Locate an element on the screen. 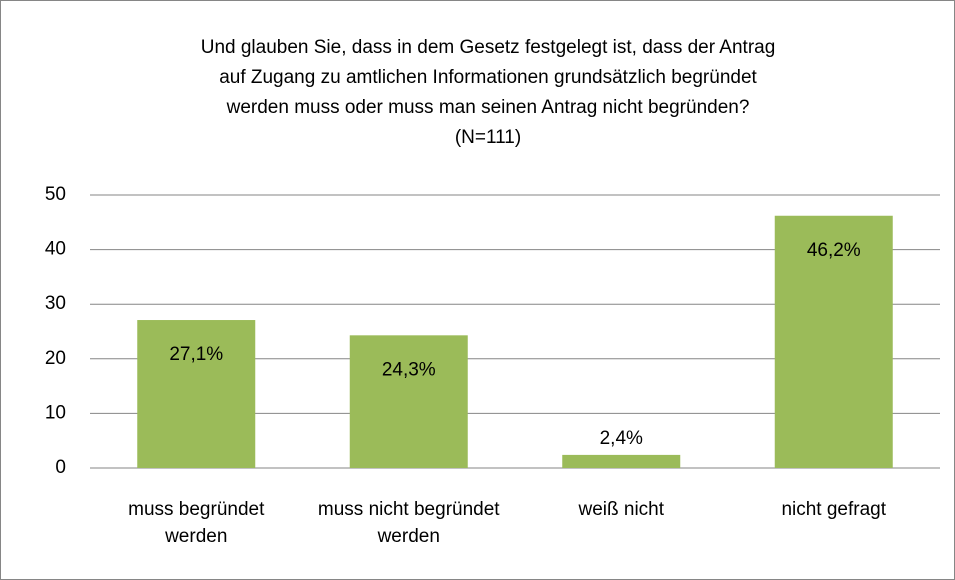 The image size is (955, 580). y-tick-label: 20 is located at coordinates (55, 358).